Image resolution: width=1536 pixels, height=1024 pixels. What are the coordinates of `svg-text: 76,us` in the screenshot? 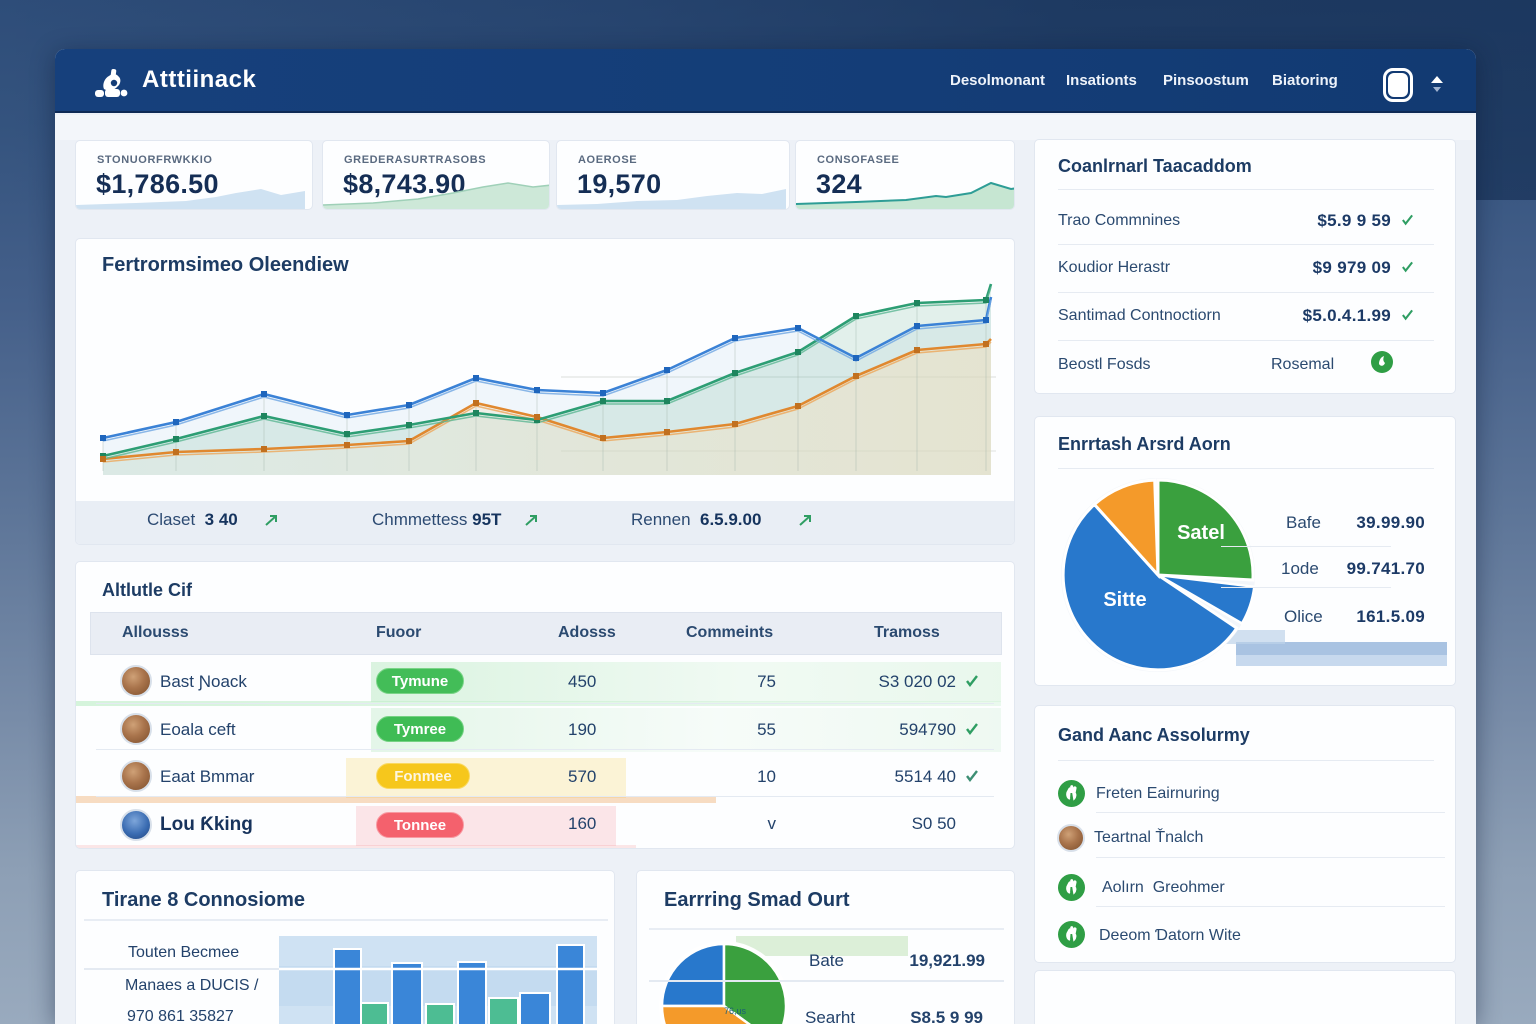 It's located at (735, 1011).